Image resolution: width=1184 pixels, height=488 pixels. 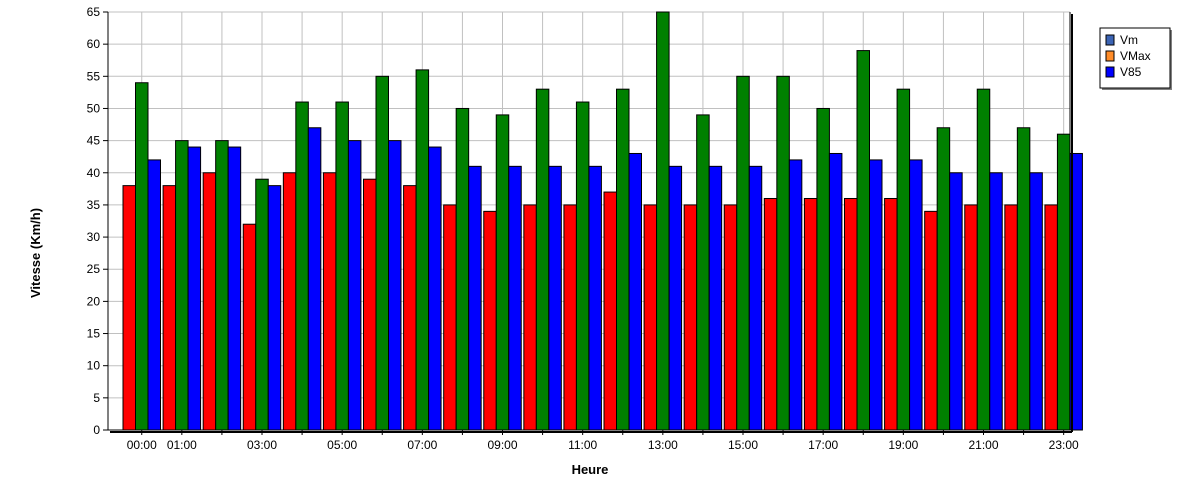 I want to click on legend-entry: VMax, so click(x=1135, y=56).